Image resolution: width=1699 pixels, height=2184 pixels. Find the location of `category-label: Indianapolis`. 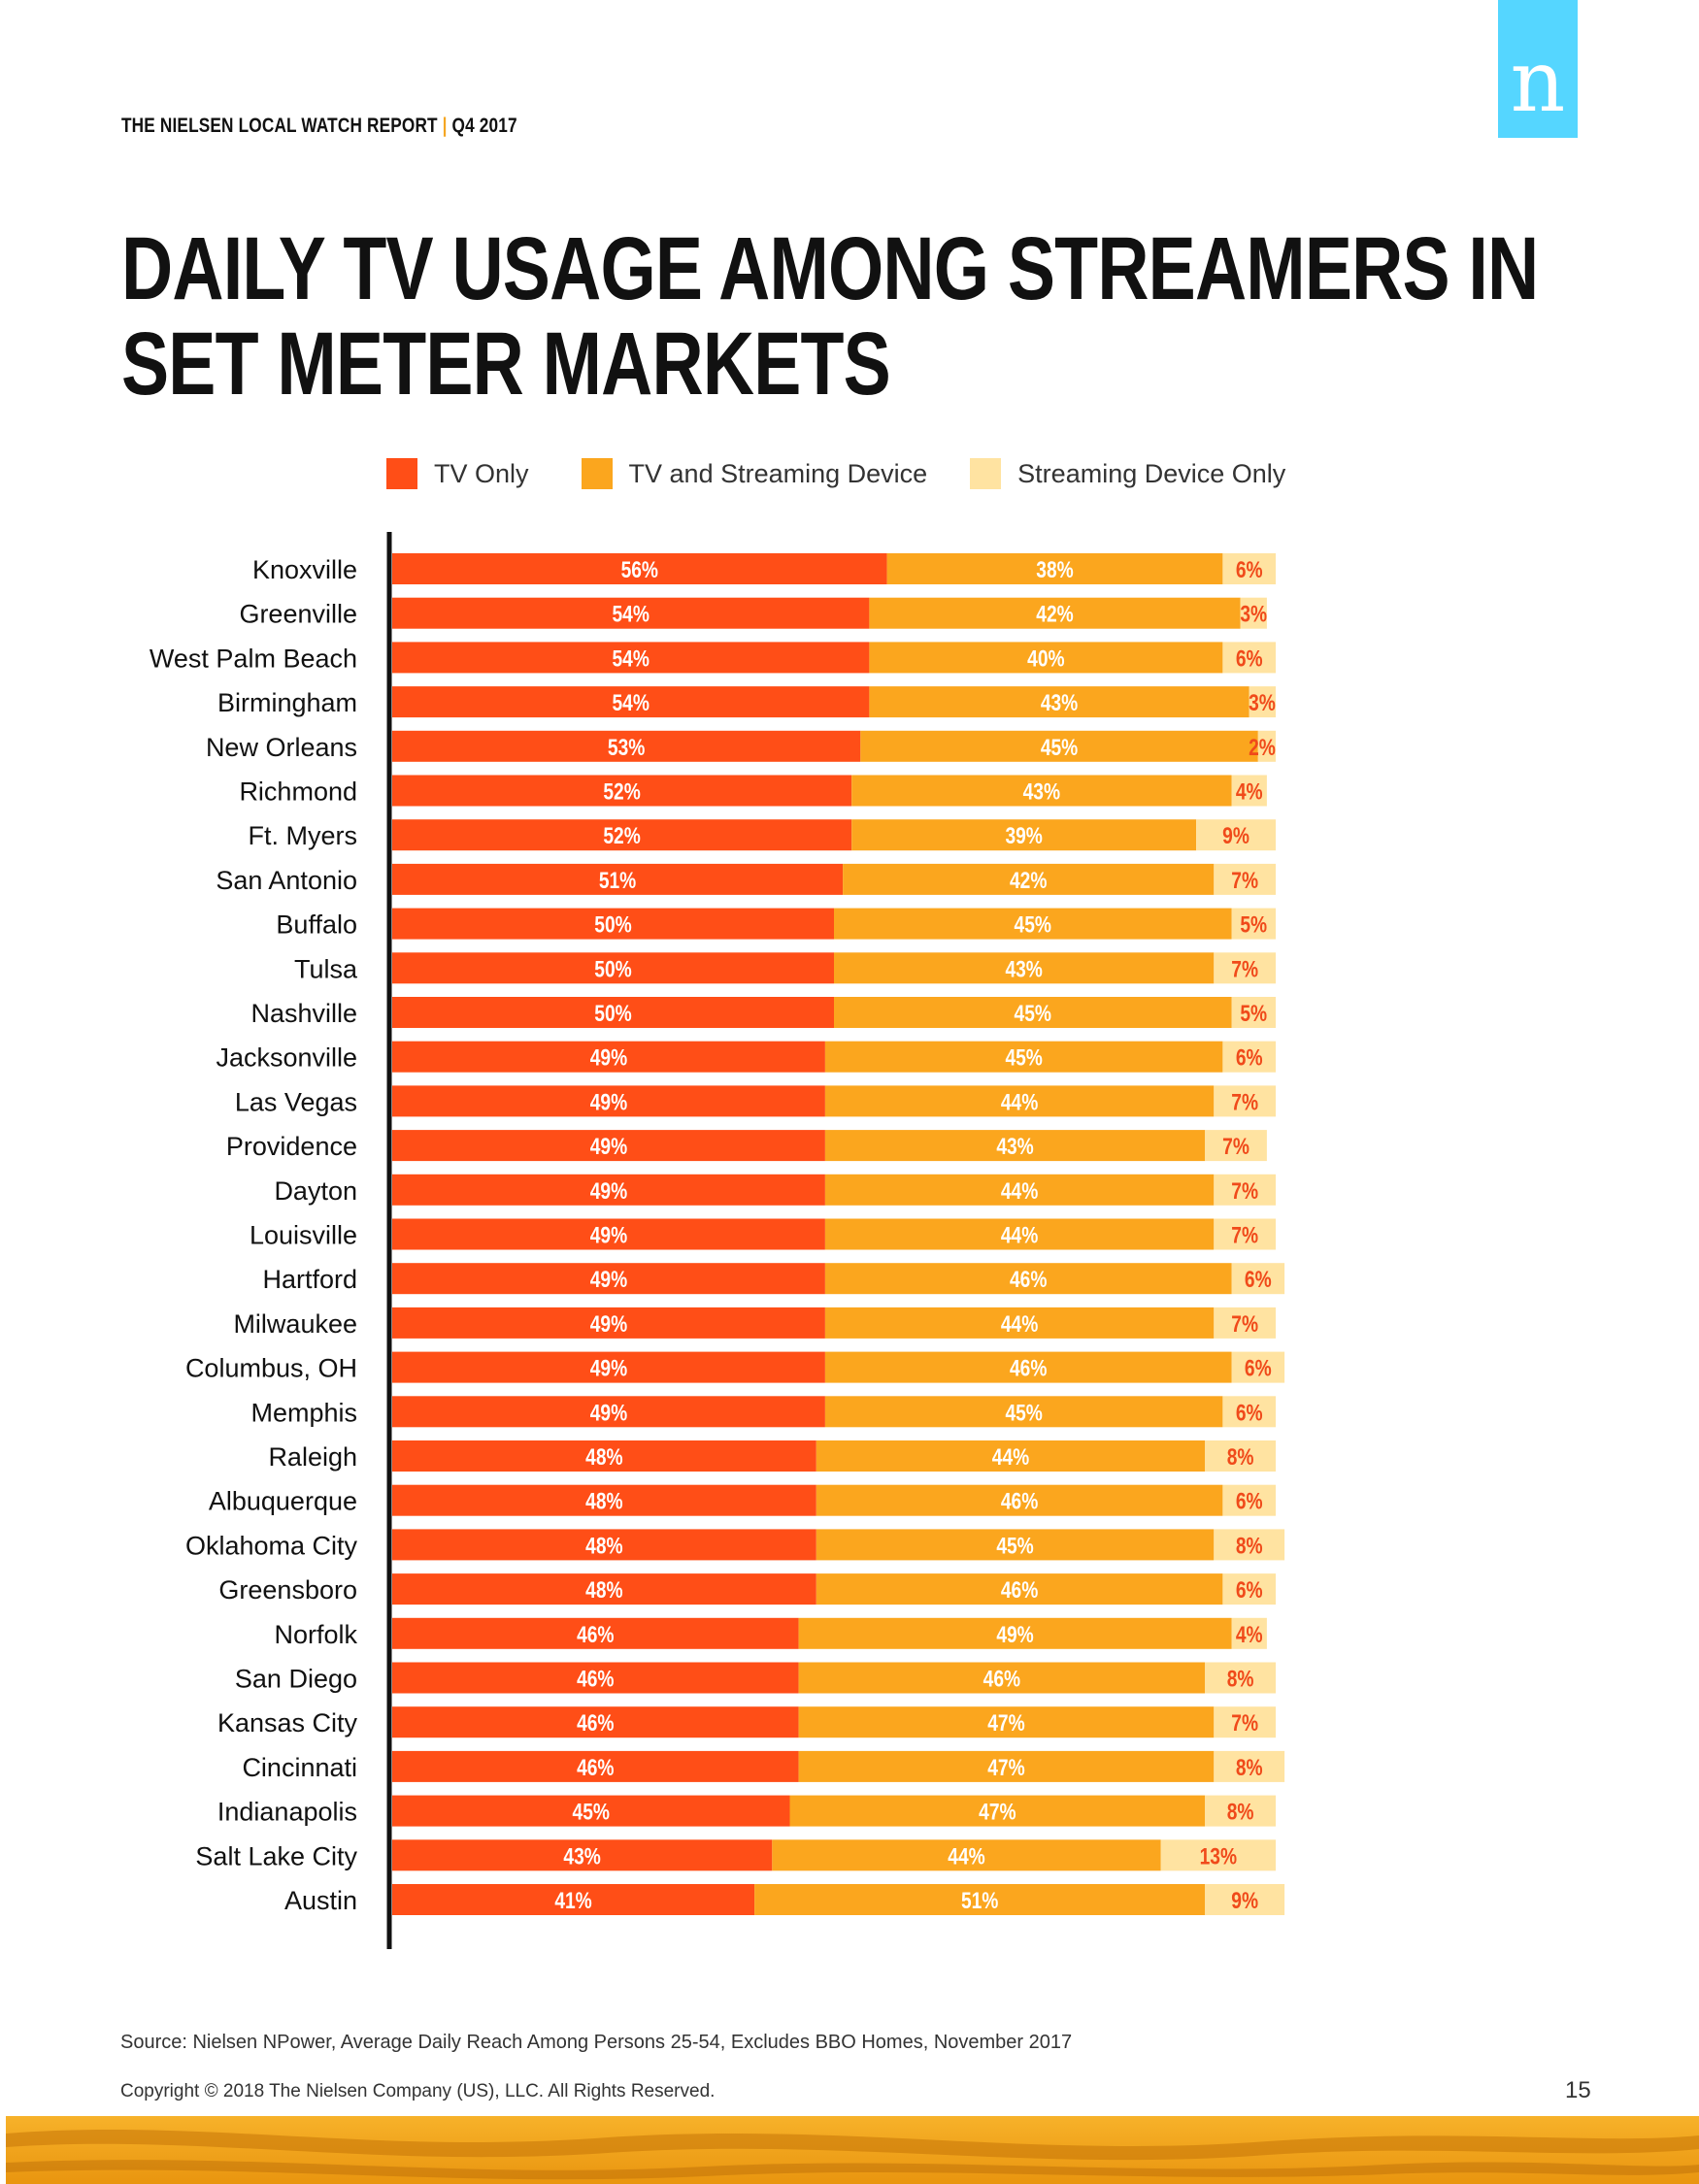

category-label: Indianapolis is located at coordinates (287, 1812).